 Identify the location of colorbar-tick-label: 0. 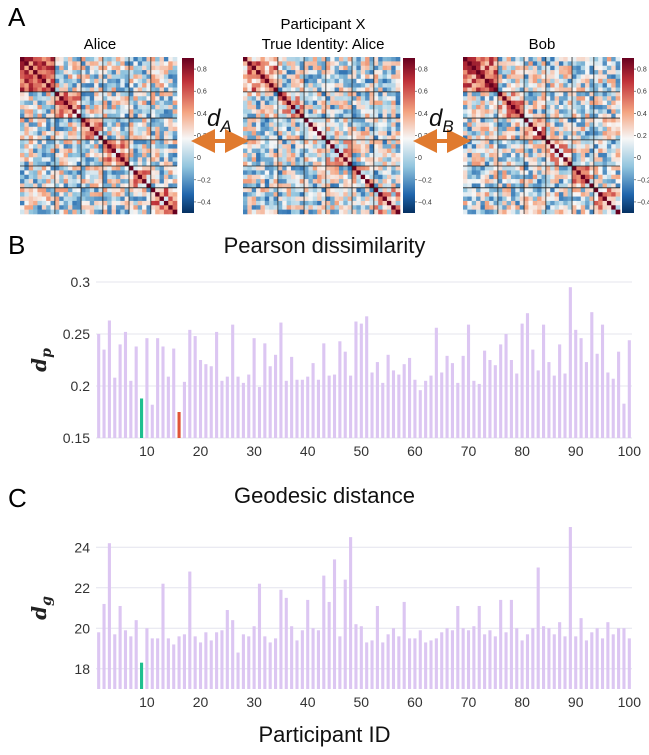
(199, 158).